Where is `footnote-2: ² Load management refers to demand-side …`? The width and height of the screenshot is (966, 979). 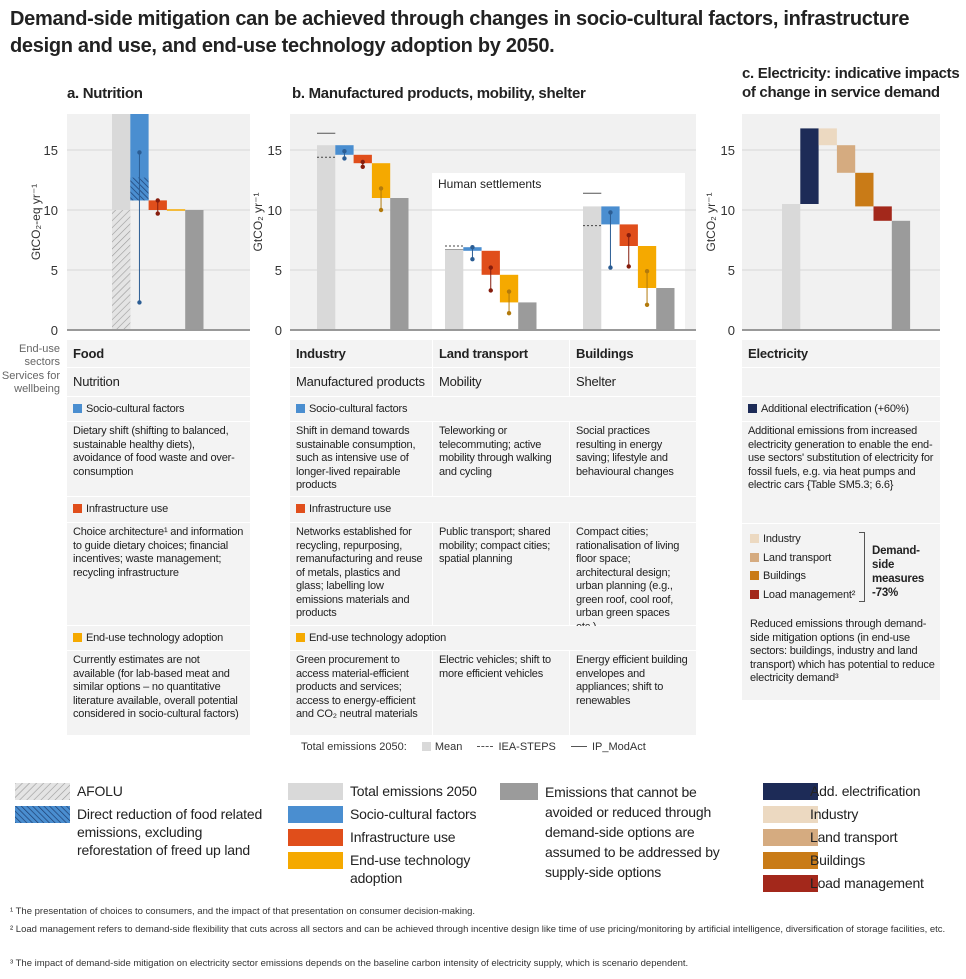
footnote-2: ² Load management refers to demand-side … is located at coordinates (478, 929).